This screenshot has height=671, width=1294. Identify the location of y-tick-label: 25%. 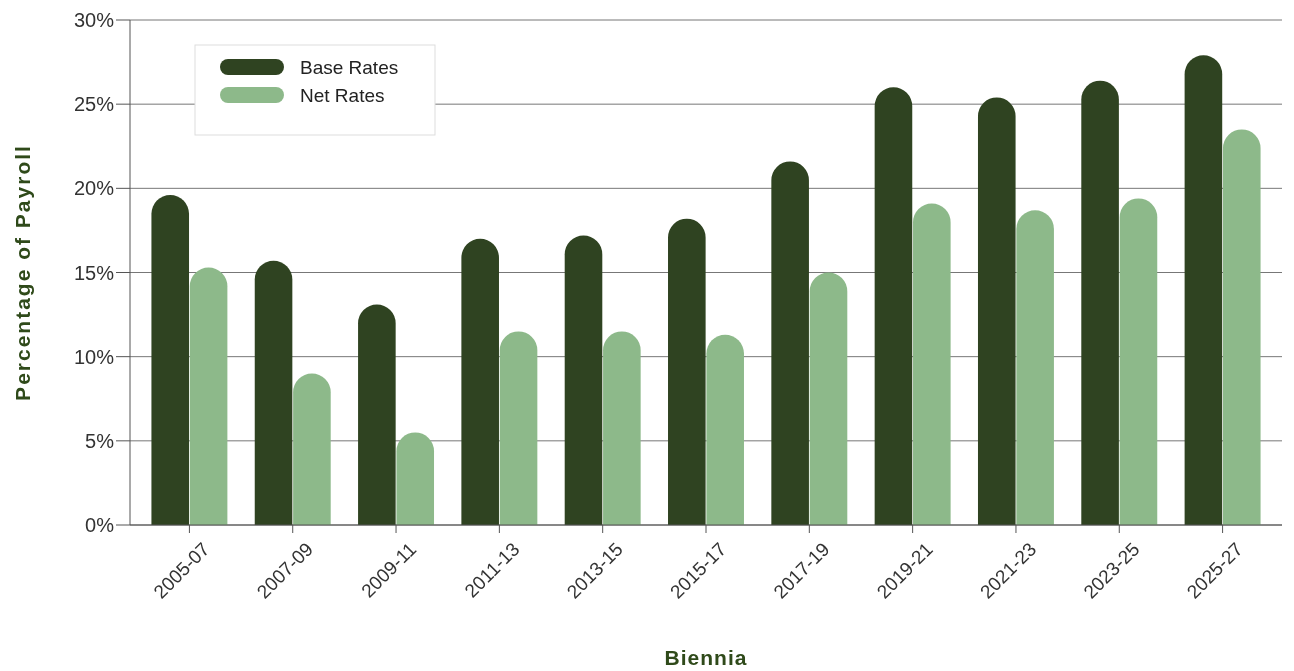
(94, 104).